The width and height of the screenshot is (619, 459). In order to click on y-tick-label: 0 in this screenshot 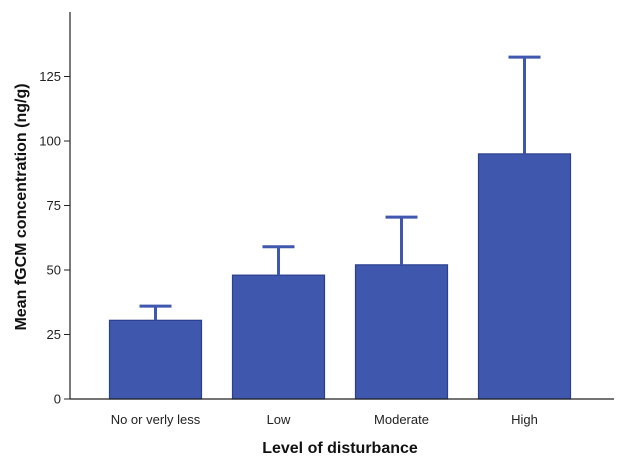, I will do `click(57, 399)`.